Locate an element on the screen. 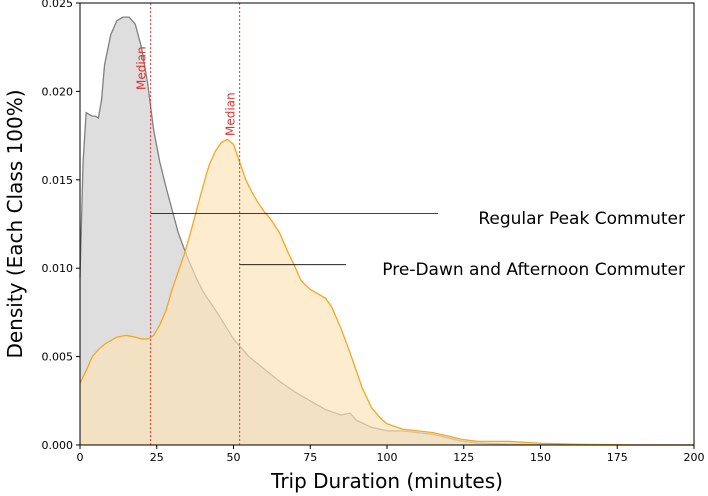 The width and height of the screenshot is (708, 496). annotation-label-1: Pre-Dawn and Afternoon Commuter is located at coordinates (533, 270).